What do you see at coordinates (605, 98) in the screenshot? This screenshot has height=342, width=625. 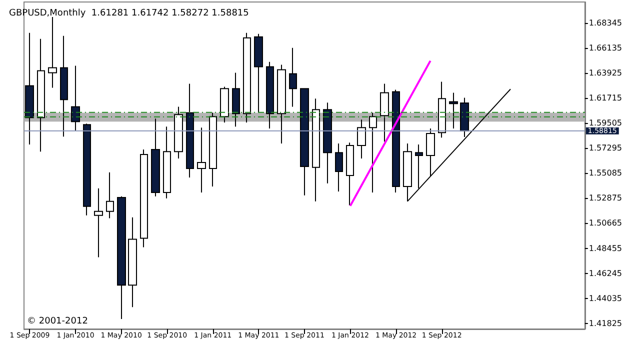 I see `y-tick-label: 1.61715` at bounding box center [605, 98].